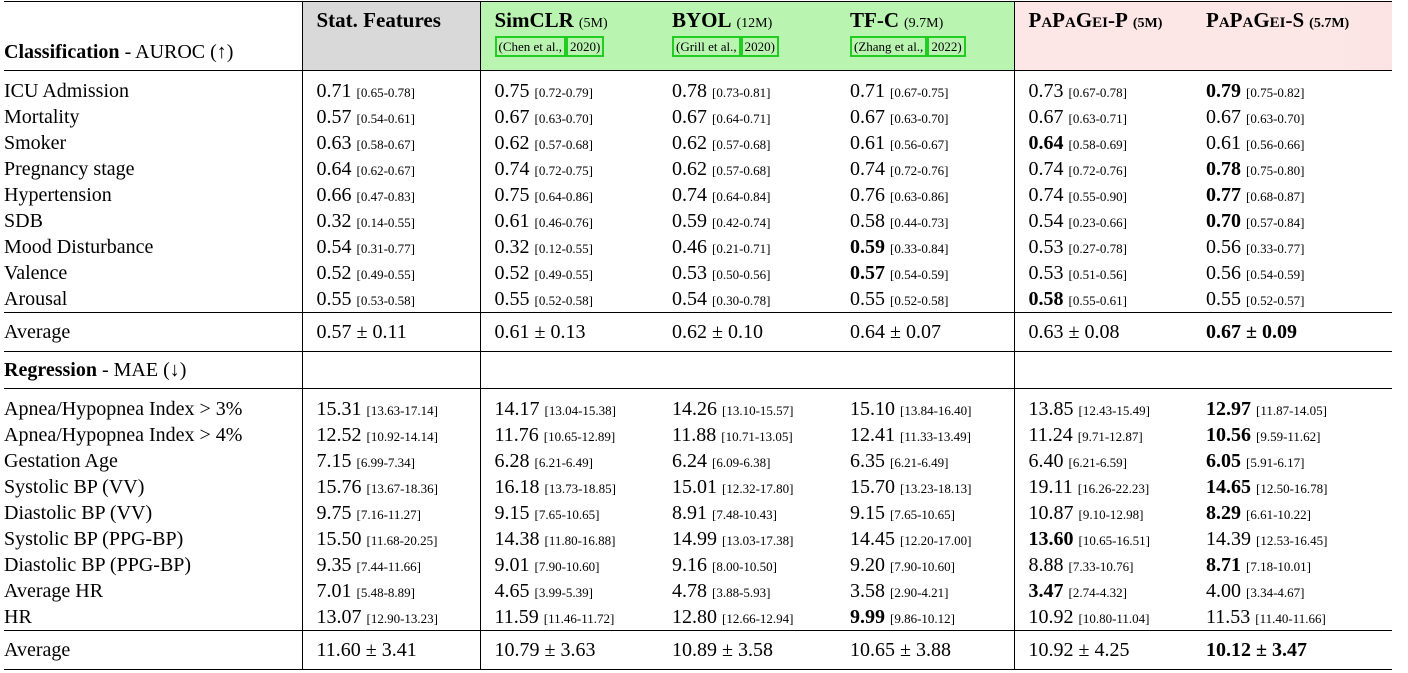 This screenshot has width=1408, height=673. What do you see at coordinates (568, 299) in the screenshot?
I see `table-cell: 0.55 [0.52-0.58]` at bounding box center [568, 299].